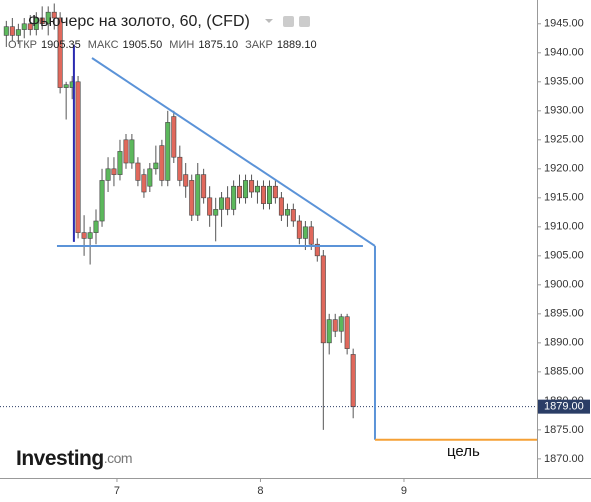 This screenshot has width=591, height=502. What do you see at coordinates (564, 459) in the screenshot?
I see `y-tick-label: 1870.00` at bounding box center [564, 459].